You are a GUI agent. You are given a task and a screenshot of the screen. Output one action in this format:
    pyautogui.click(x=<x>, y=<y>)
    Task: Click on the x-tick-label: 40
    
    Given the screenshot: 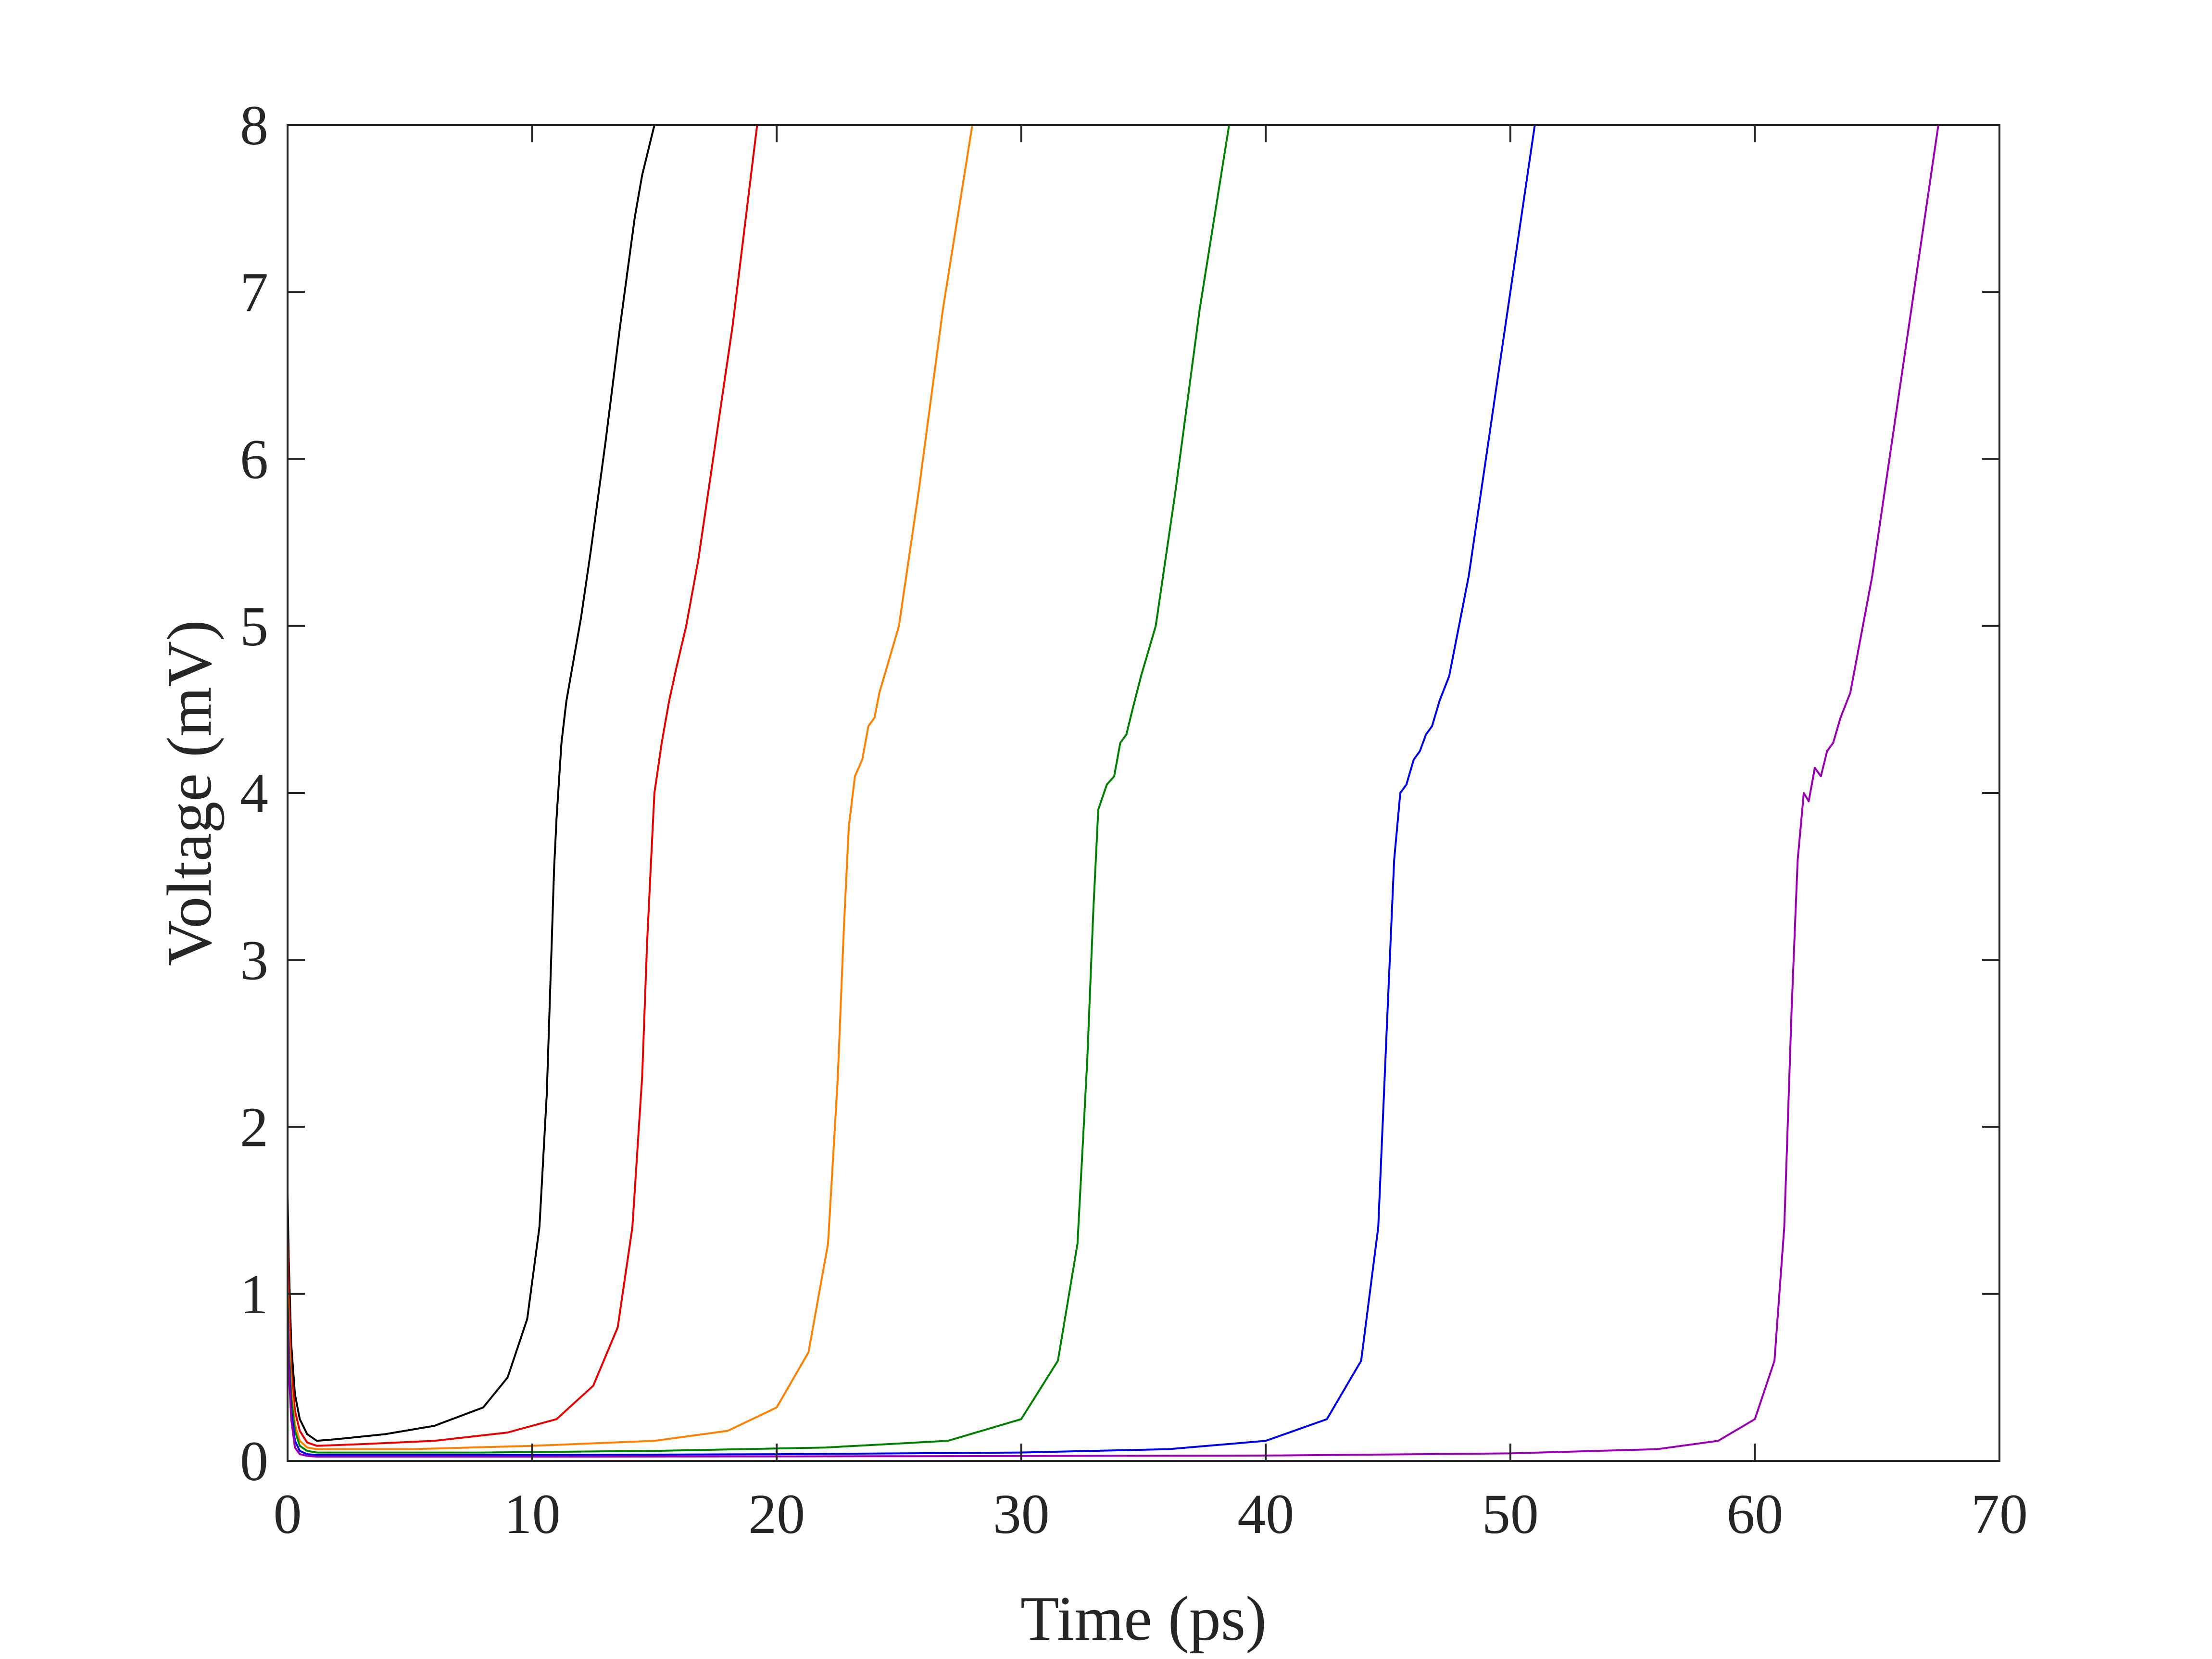 What is the action you would take?
    pyautogui.click(x=1265, y=1514)
    